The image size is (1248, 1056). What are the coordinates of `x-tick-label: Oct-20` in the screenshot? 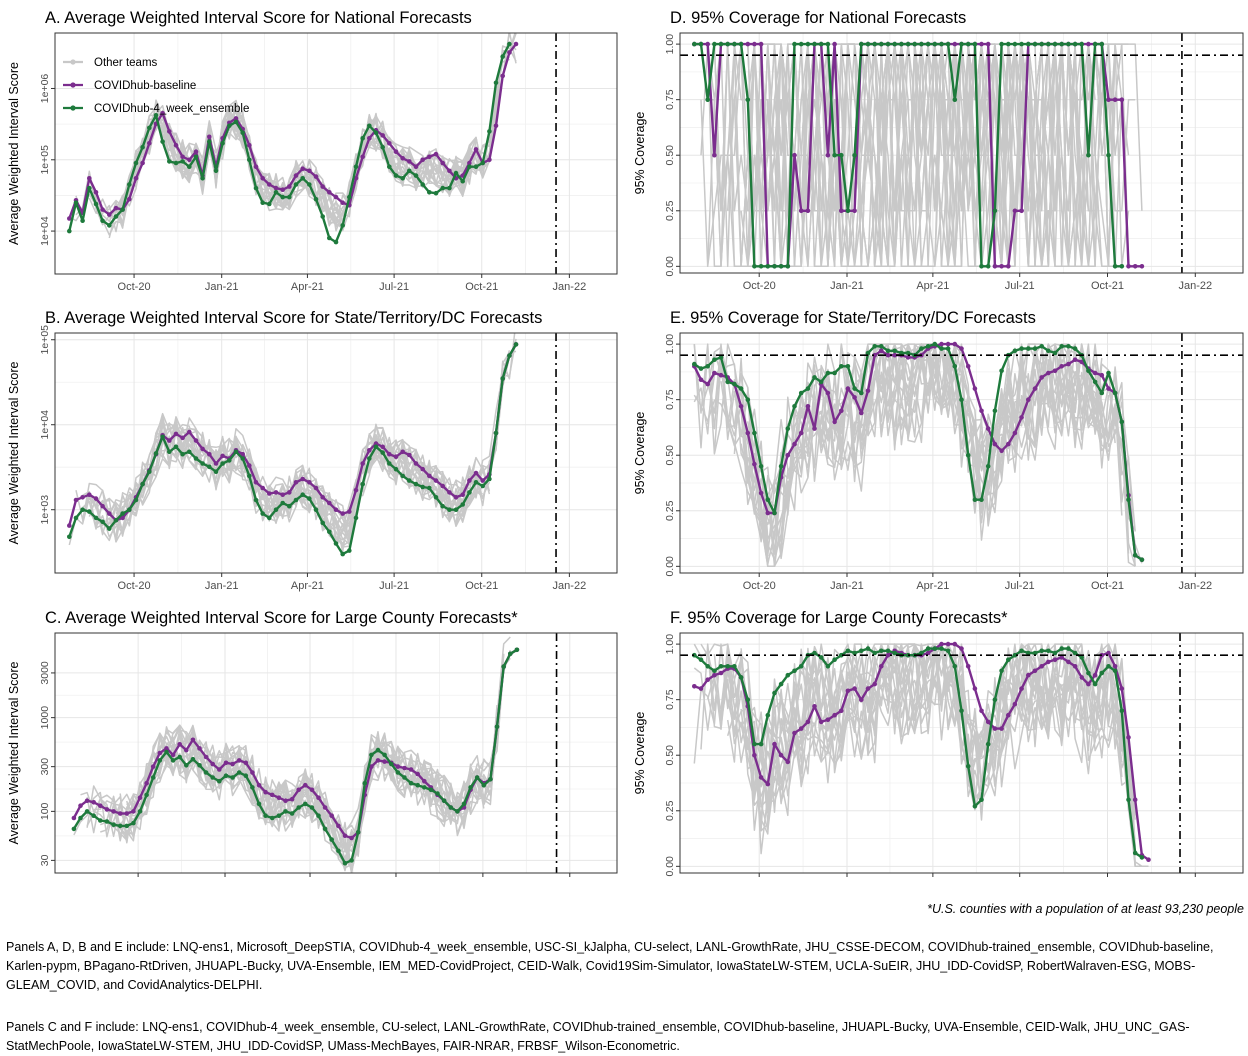 It's located at (759, 286).